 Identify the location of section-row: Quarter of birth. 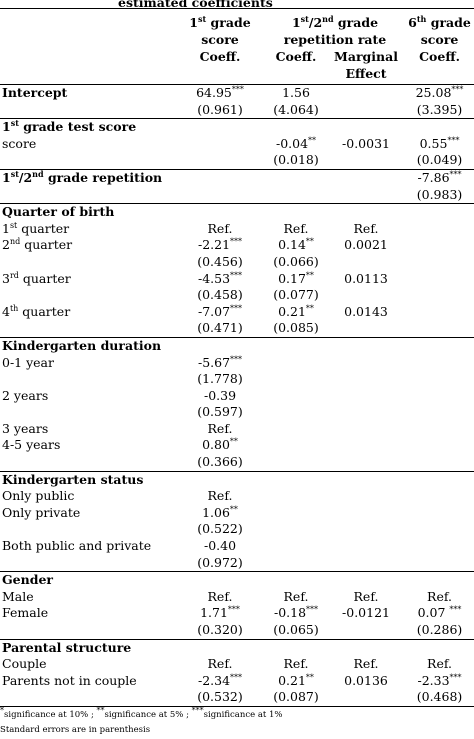
(237, 212).